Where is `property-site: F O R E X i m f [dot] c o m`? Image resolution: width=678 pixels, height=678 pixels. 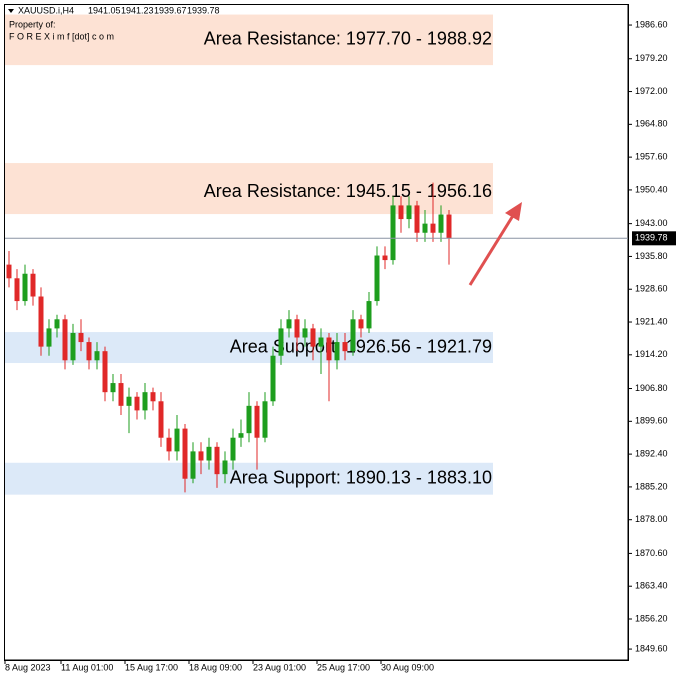
property-site: F O R E X i m f [dot] c o m is located at coordinates (61, 36).